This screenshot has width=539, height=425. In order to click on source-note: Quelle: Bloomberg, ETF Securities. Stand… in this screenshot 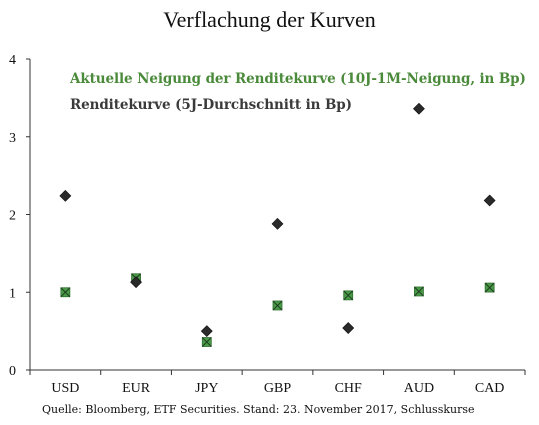, I will do `click(258, 409)`.